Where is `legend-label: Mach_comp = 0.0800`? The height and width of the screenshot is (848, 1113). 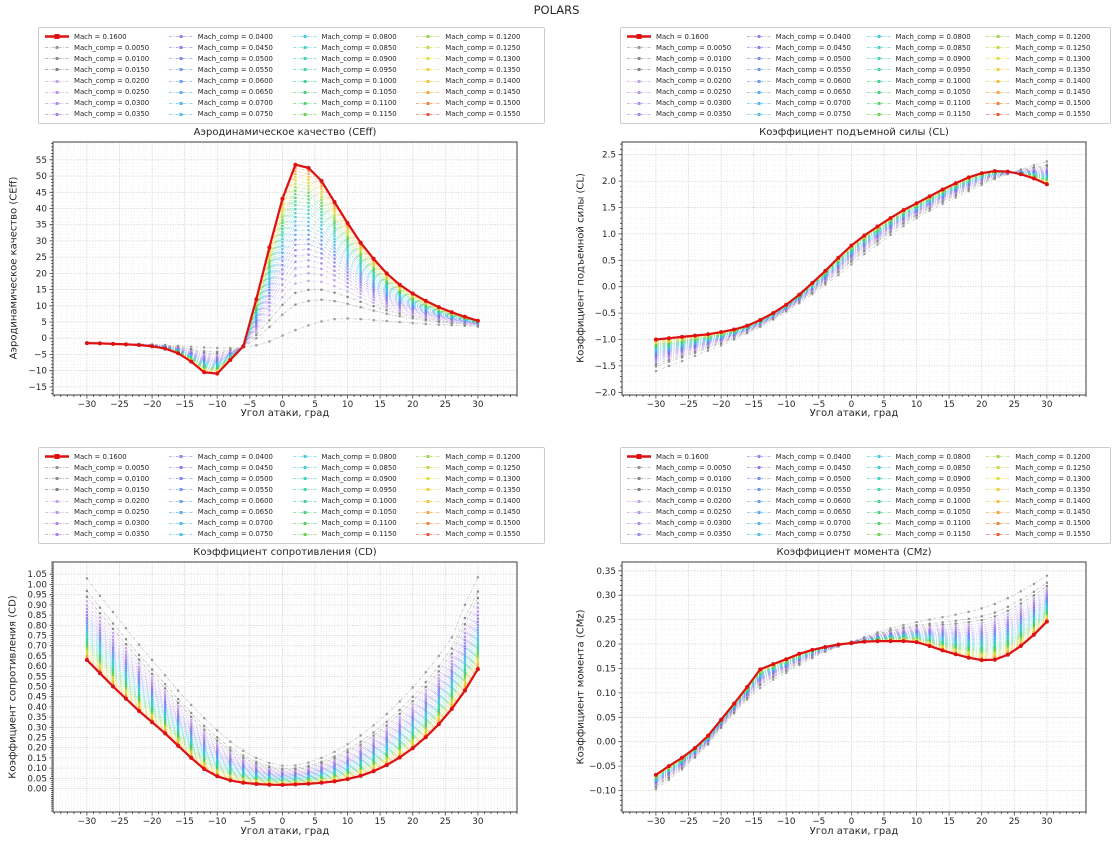 legend-label: Mach_comp = 0.0800 is located at coordinates (933, 456).